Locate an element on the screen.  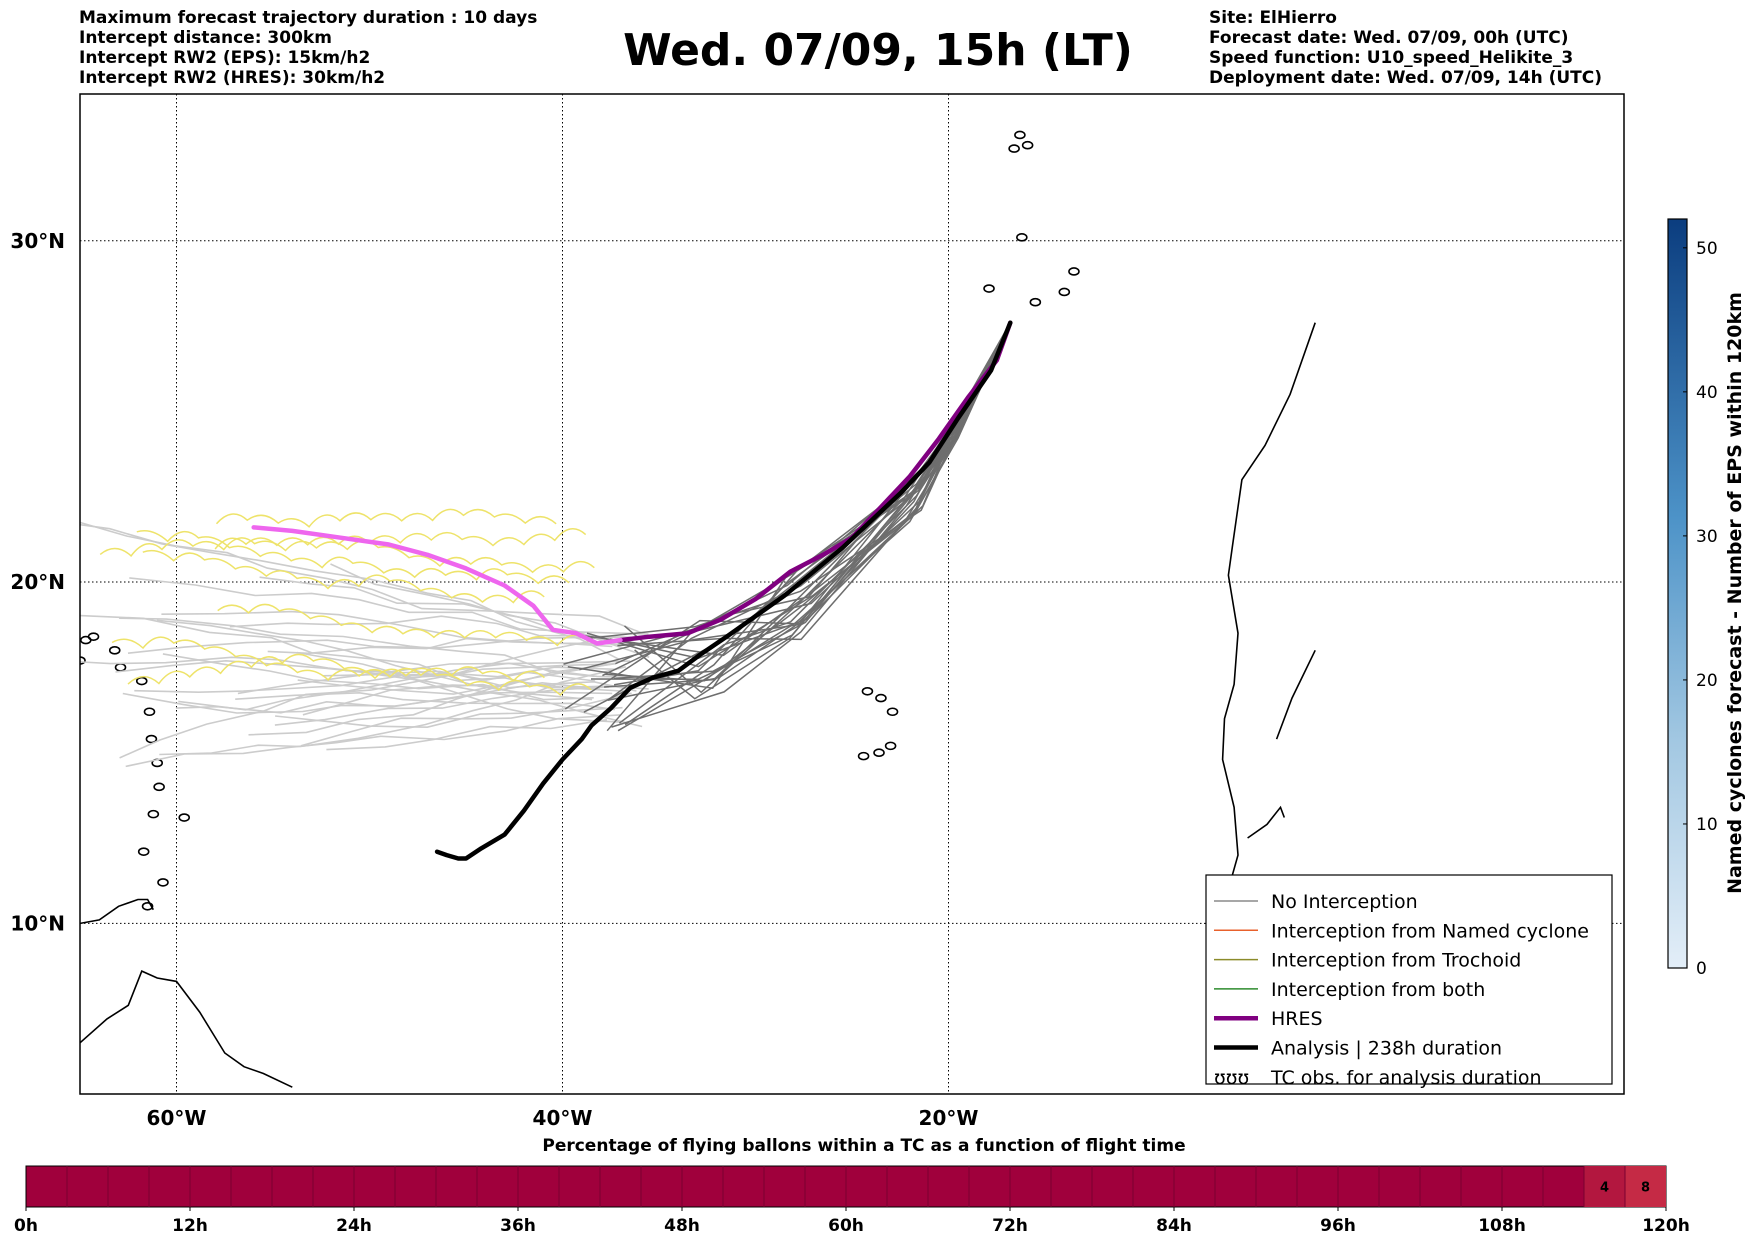
lon-label: 40°W is located at coordinates (563, 1118).